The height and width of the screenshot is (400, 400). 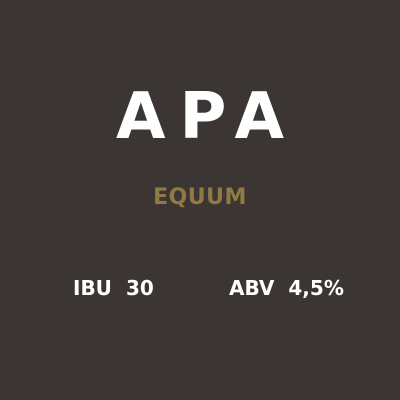 I want to click on abv-value: 4,5%, so click(x=316, y=288).